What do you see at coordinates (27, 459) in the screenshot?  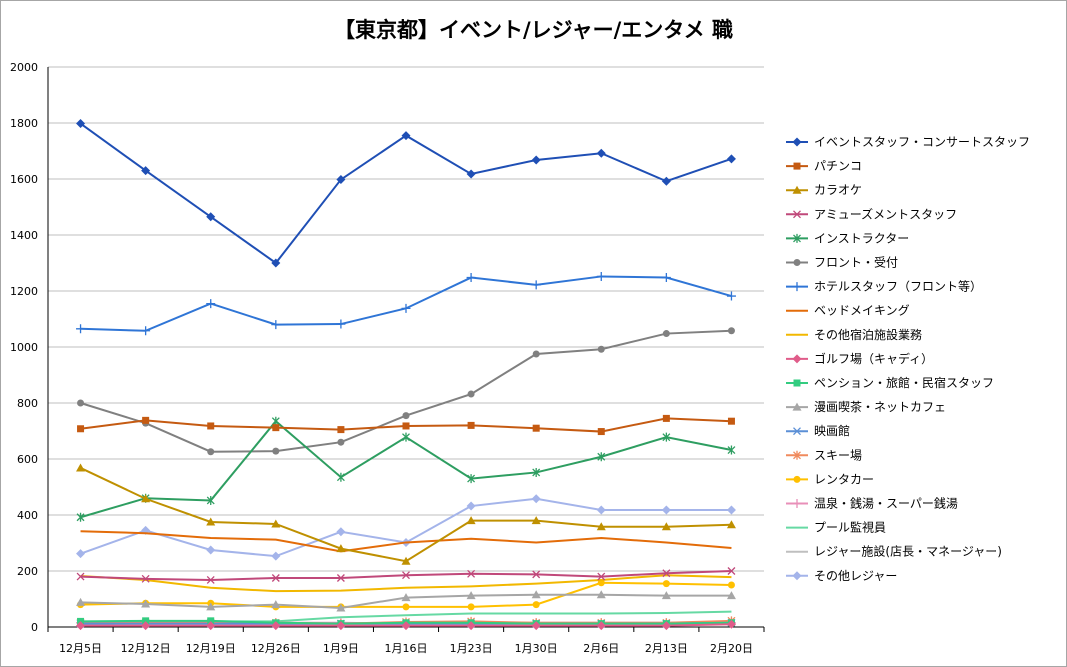 I see `y-tick-label: 600` at bounding box center [27, 459].